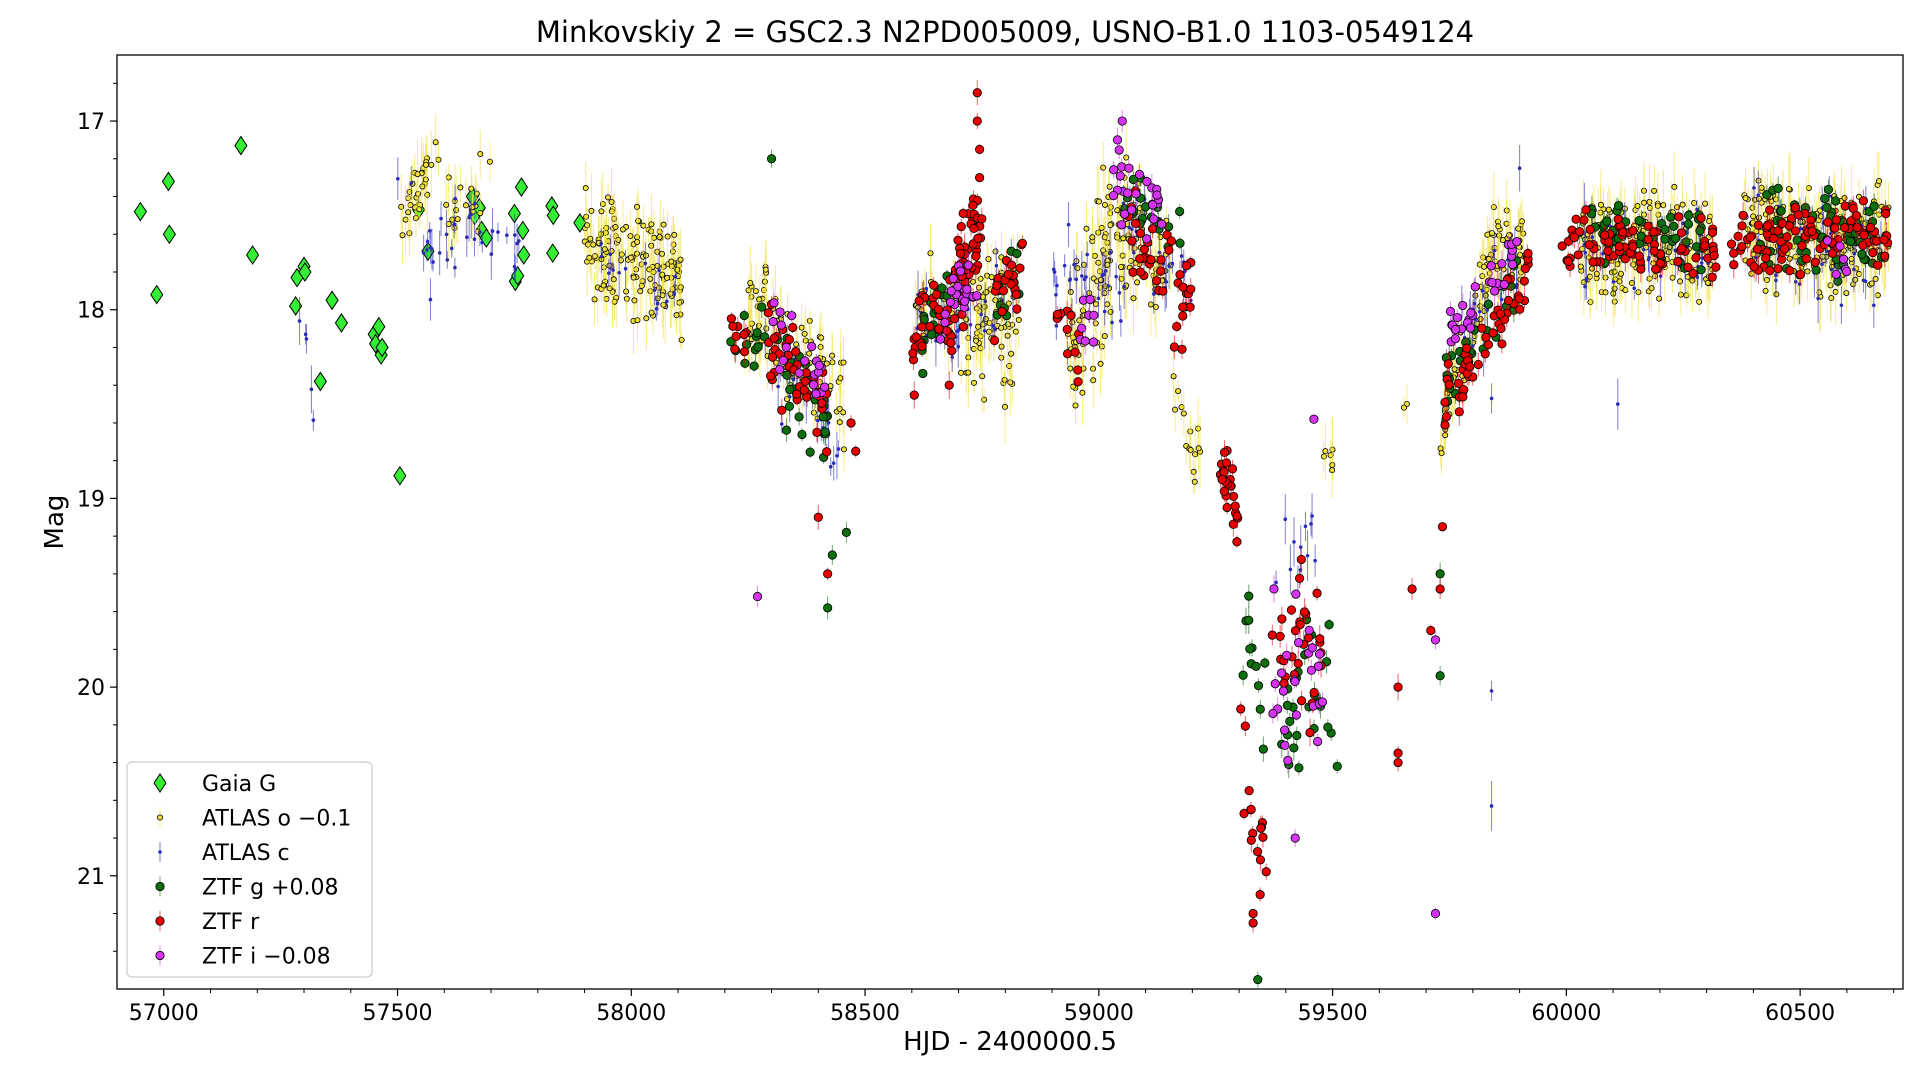 This screenshot has height=1080, width=1920. What do you see at coordinates (1012, 1007) in the screenshot?
I see `x-axis: 57000 57500 58000 58500 59000 59500 60000 60500` at bounding box center [1012, 1007].